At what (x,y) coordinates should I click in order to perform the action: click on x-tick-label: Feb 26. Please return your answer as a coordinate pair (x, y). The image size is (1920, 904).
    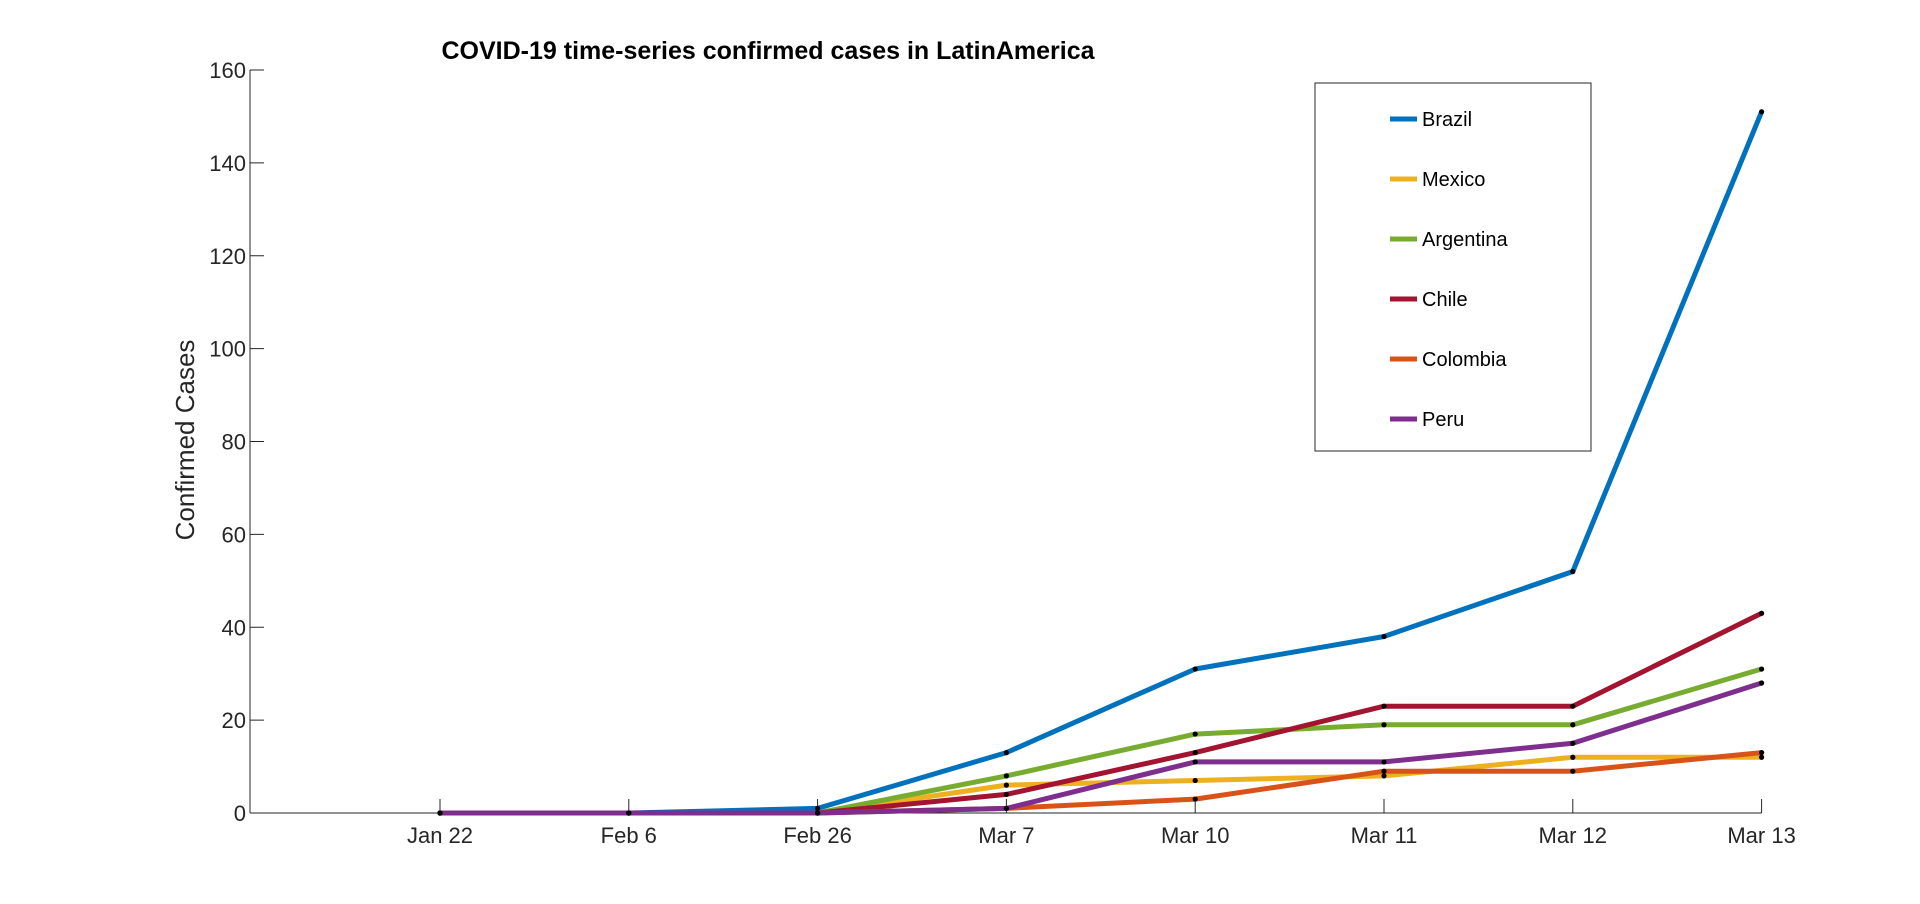
    Looking at the image, I should click on (817, 835).